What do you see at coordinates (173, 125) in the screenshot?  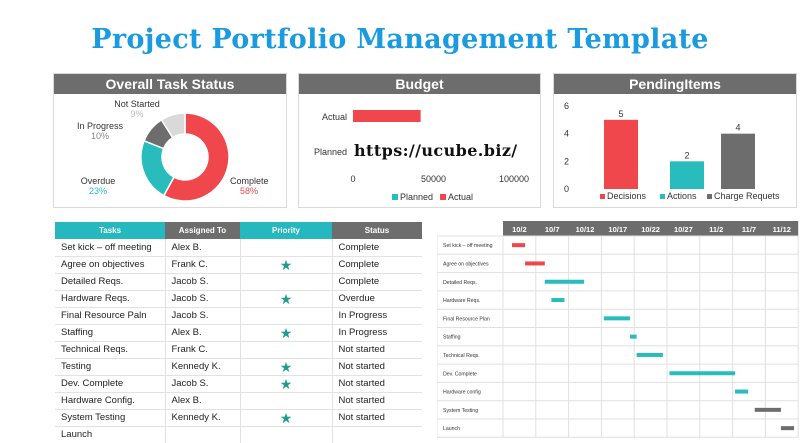 I see `donut-slice-not-started` at bounding box center [173, 125].